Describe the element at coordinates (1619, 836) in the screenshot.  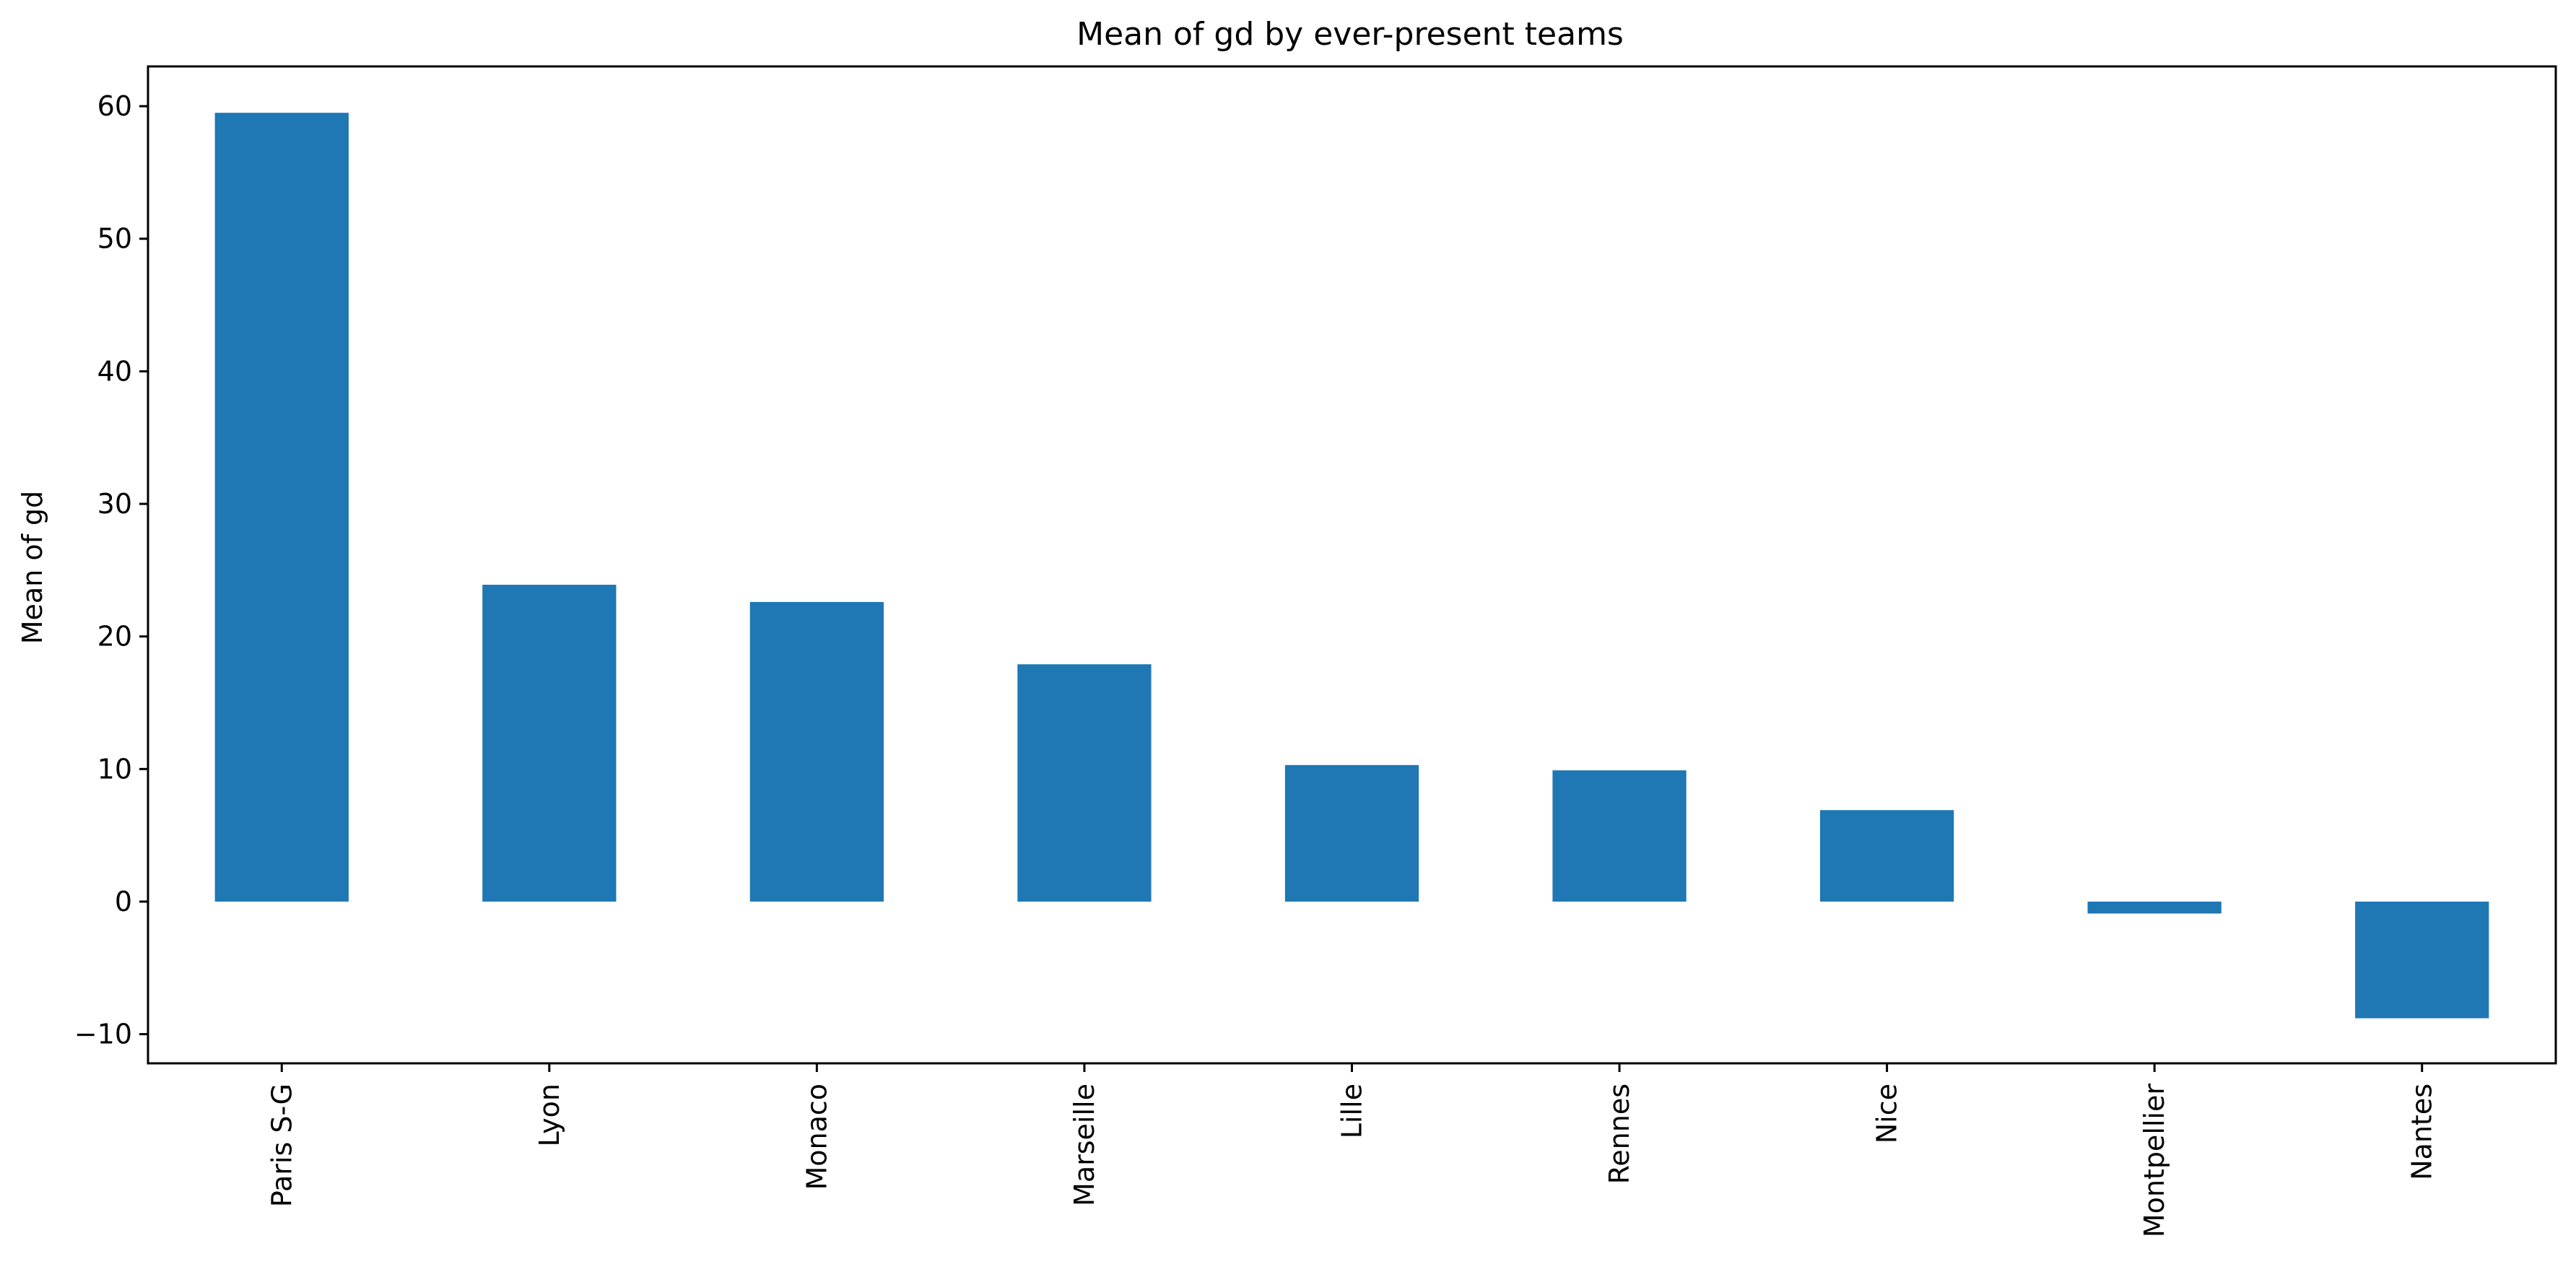
I see `bar-rennes` at that location.